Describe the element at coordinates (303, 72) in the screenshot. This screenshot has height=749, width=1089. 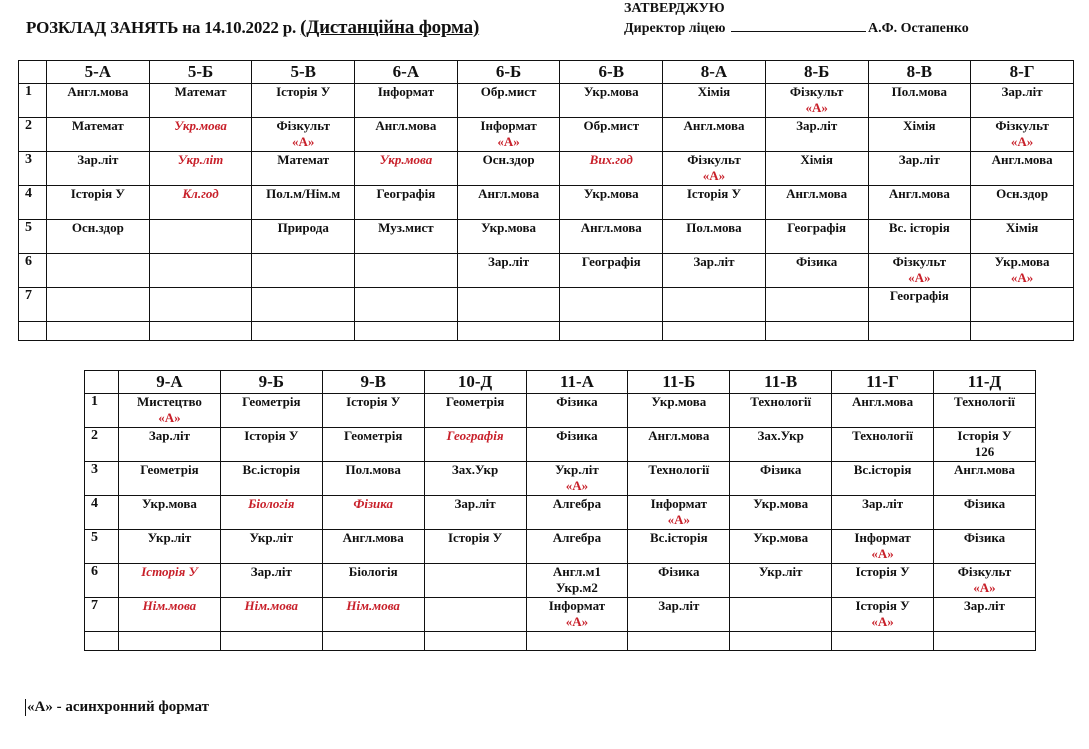
I see `class-header: 5-В` at that location.